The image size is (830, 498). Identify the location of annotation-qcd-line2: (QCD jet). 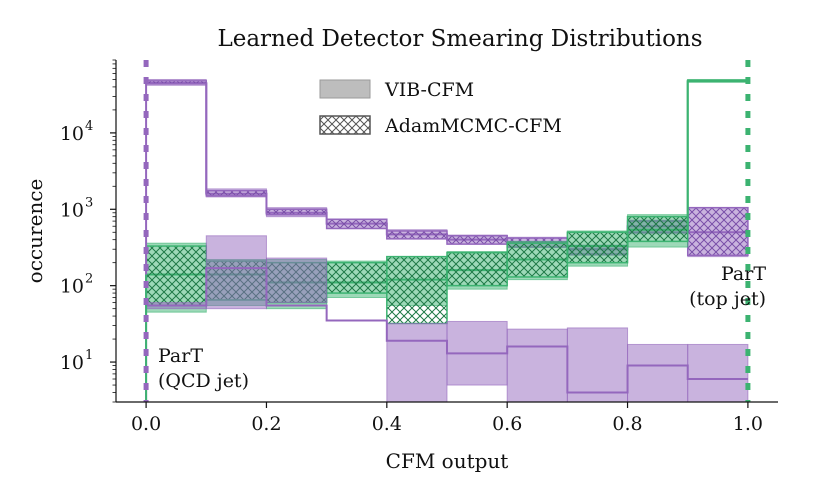
(203, 381).